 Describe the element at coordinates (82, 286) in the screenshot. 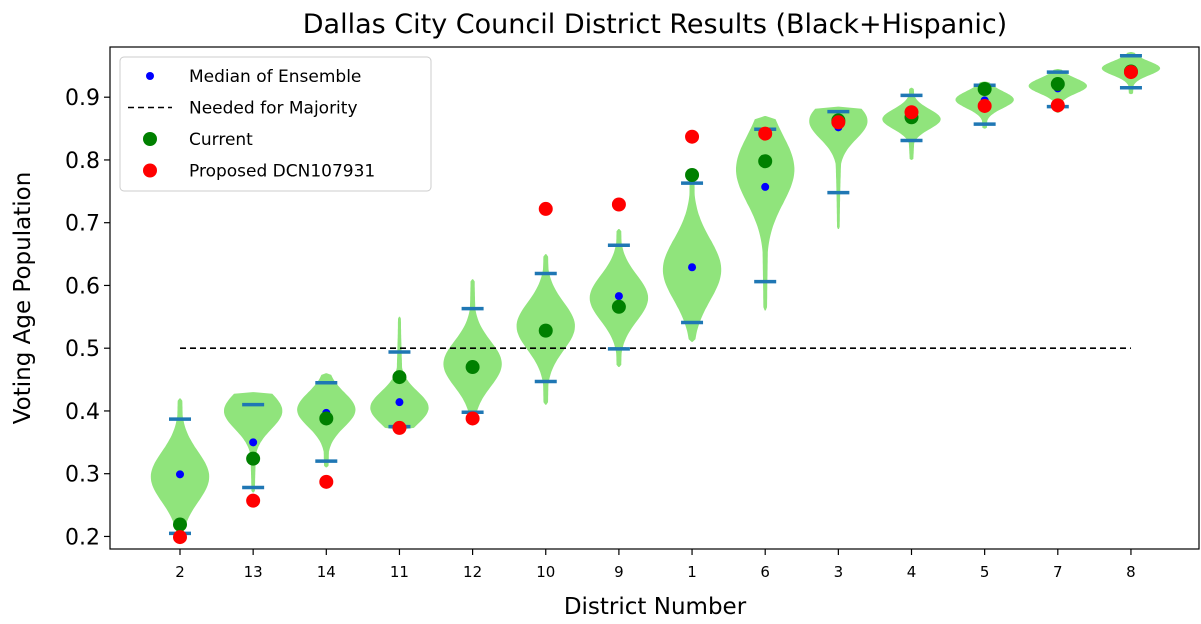

I see `y-tick-label: 0.6` at that location.